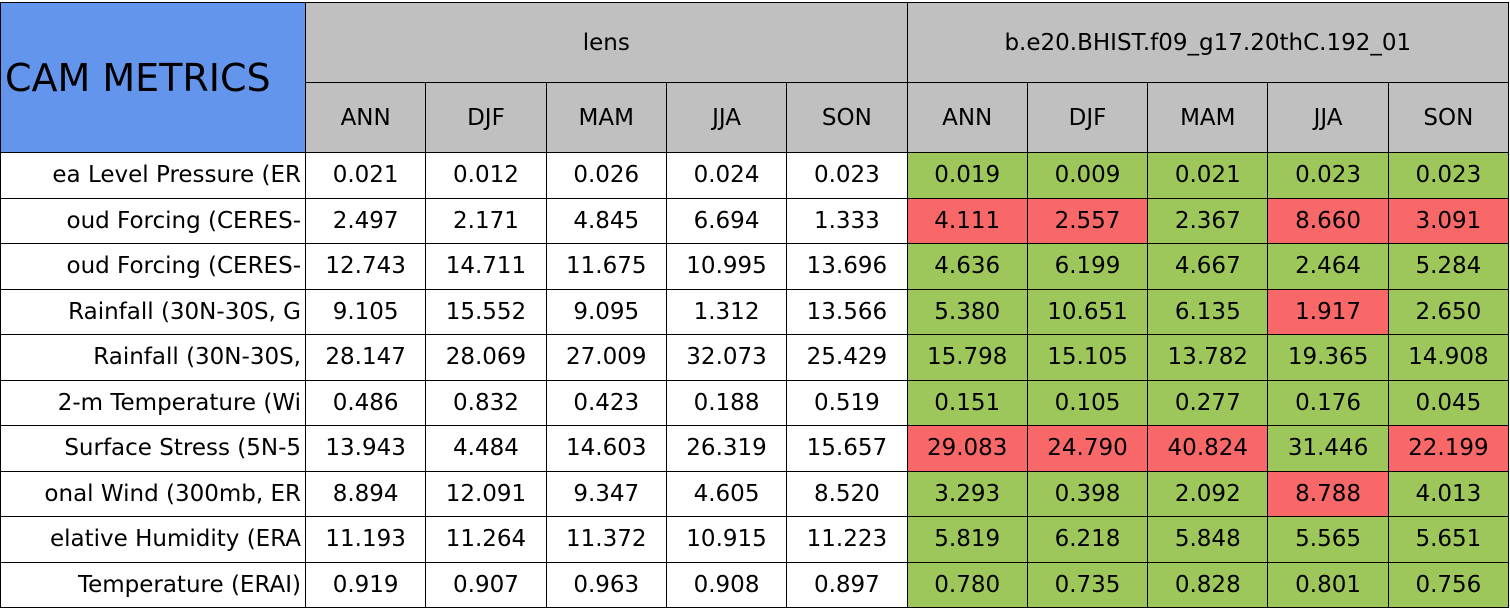 The height and width of the screenshot is (611, 1510). What do you see at coordinates (606, 42) in the screenshot?
I see `group-header: lens` at bounding box center [606, 42].